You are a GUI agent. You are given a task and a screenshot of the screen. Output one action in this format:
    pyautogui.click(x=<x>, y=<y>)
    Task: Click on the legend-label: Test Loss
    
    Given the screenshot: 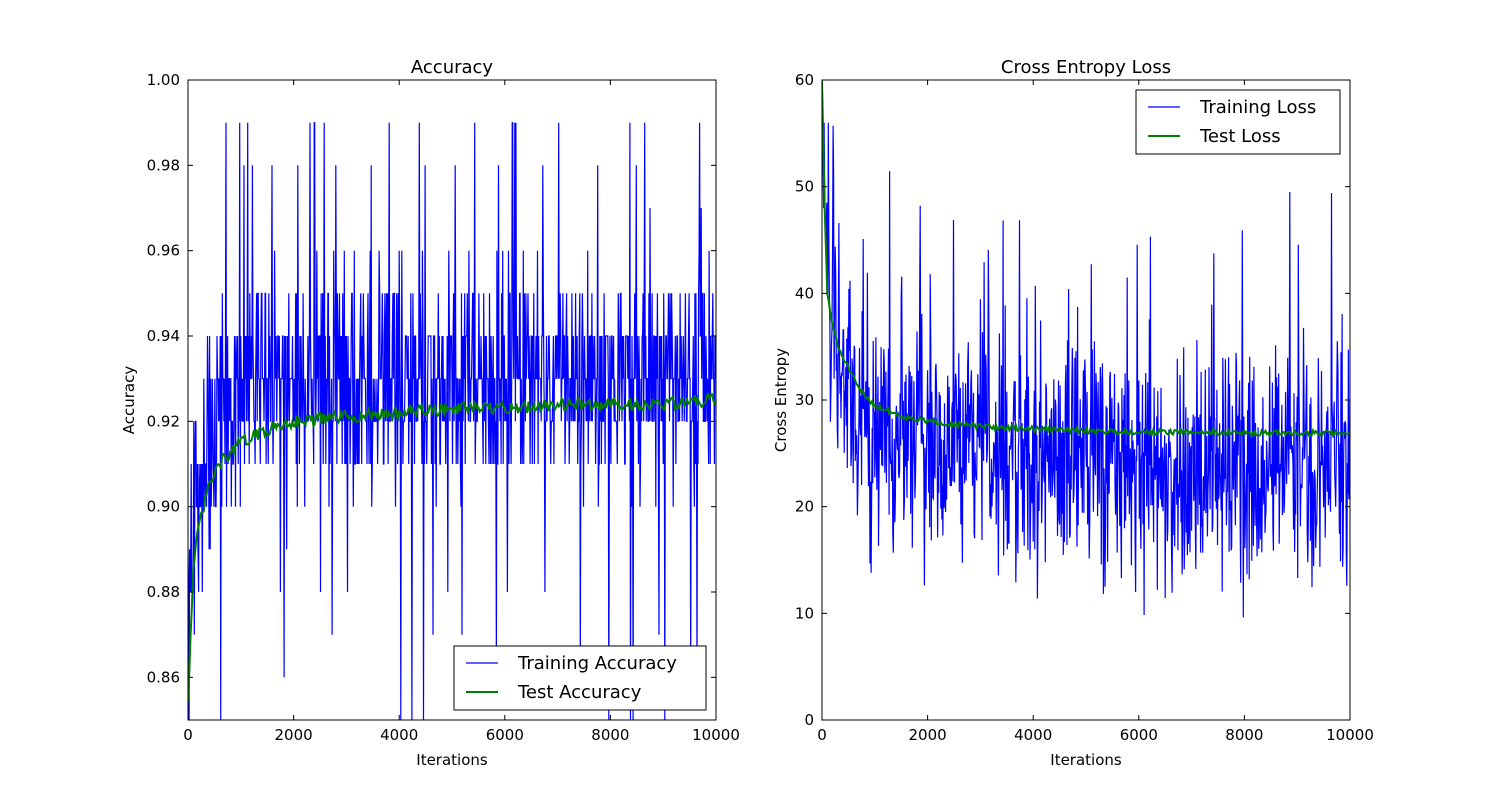 What is the action you would take?
    pyautogui.click(x=1240, y=136)
    